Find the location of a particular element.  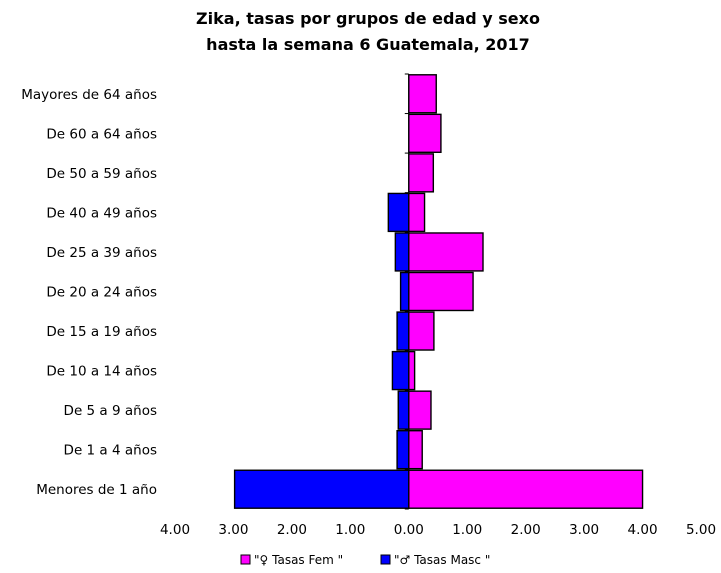

legend-label: "♂ Tasas Masc " is located at coordinates (442, 560).